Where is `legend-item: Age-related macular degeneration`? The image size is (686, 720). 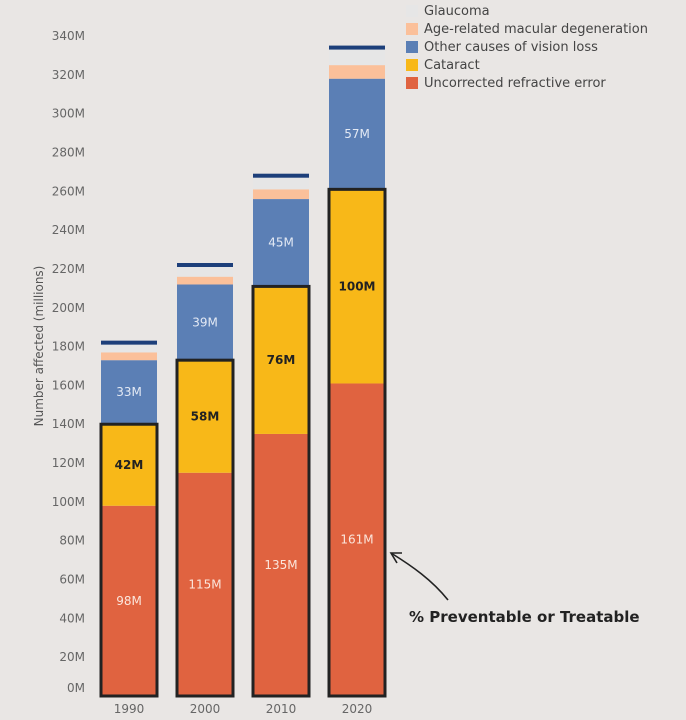
legend-item: Age-related macular degeneration is located at coordinates (527, 29).